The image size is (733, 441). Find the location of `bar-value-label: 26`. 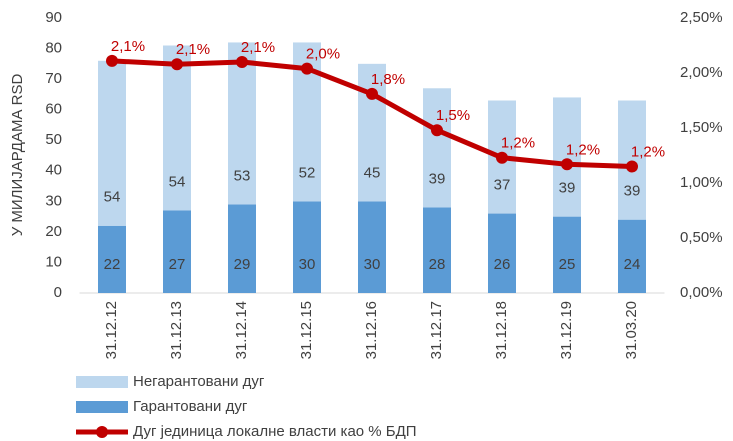

bar-value-label: 26 is located at coordinates (502, 264).